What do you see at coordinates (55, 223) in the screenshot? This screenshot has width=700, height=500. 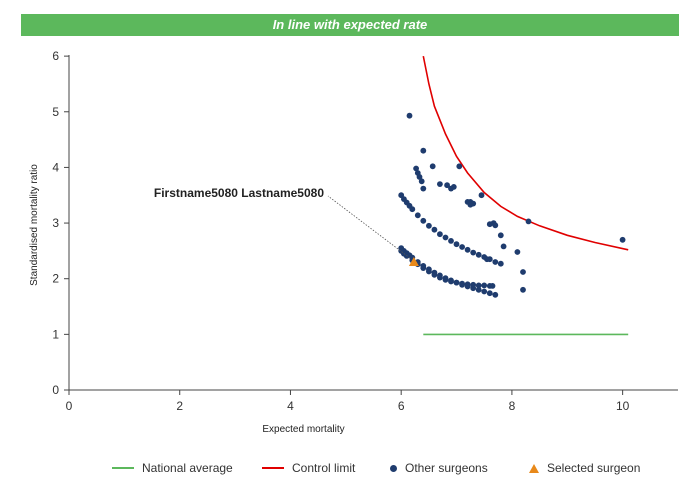 I see `y-tick-label: 3` at bounding box center [55, 223].